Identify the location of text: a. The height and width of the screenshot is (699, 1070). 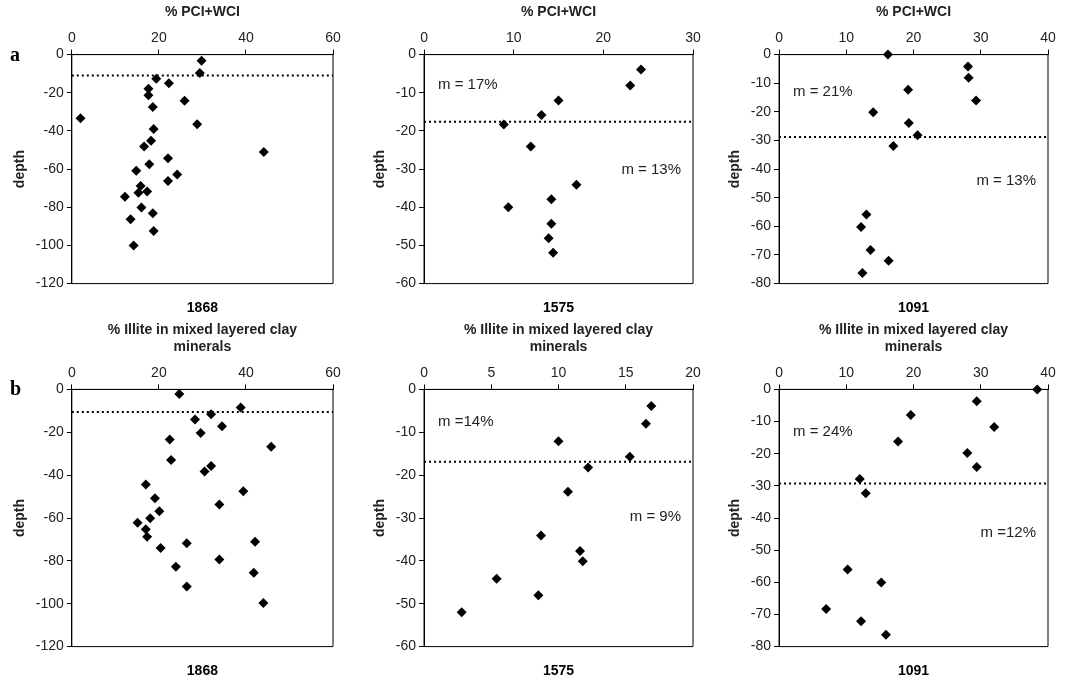
(15, 54).